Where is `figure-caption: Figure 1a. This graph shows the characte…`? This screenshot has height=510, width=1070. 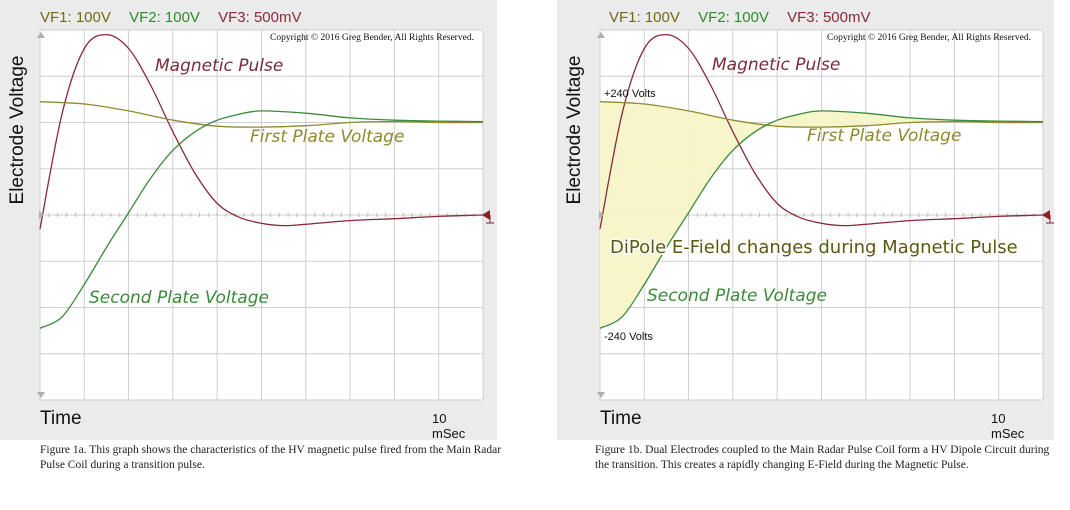
figure-caption: Figure 1a. This graph shows the characte… is located at coordinates (271, 457).